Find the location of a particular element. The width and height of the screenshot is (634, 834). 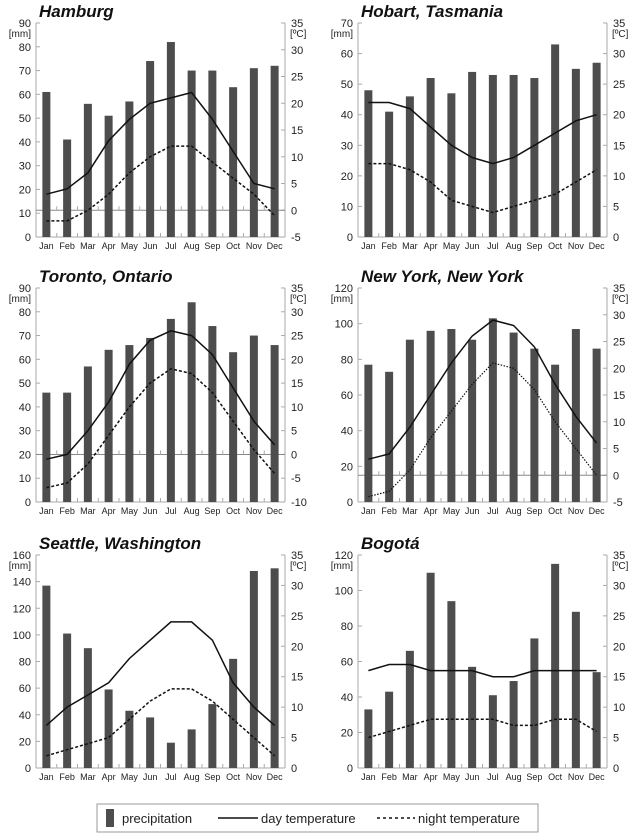

left-tick-label: 90 is located at coordinates (25, 289).